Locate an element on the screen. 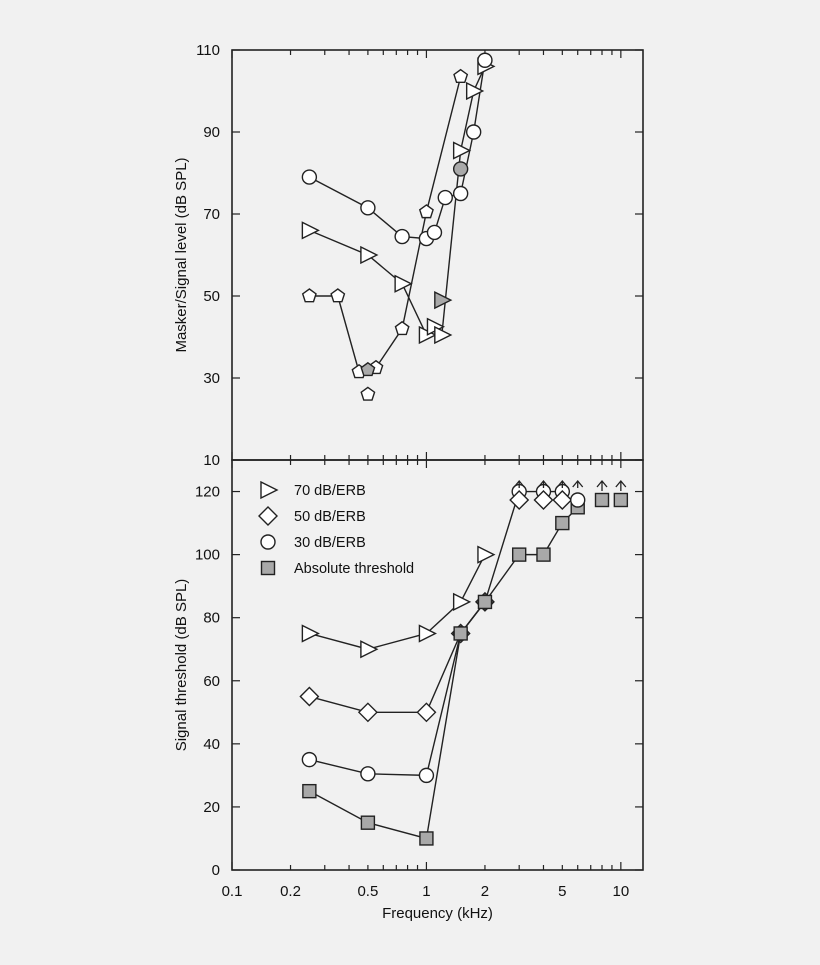 The image size is (820, 965). x-tick-label: 5 is located at coordinates (562, 891).